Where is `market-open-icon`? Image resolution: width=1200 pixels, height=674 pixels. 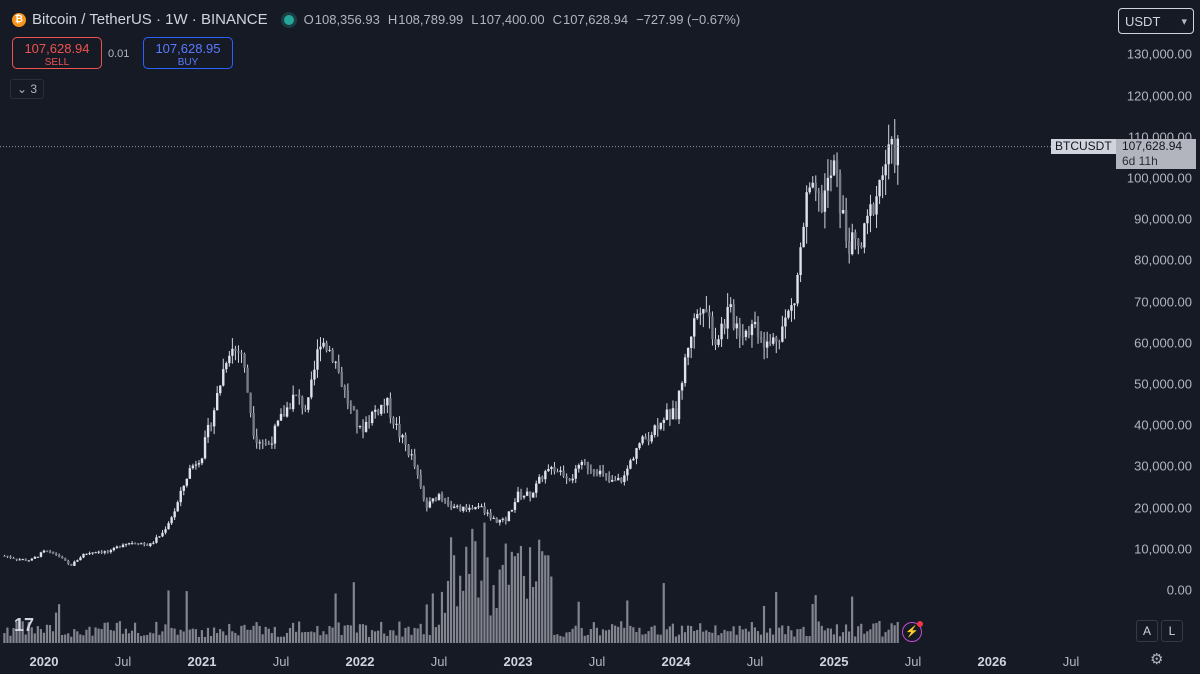
market-open-icon is located at coordinates (288, 19).